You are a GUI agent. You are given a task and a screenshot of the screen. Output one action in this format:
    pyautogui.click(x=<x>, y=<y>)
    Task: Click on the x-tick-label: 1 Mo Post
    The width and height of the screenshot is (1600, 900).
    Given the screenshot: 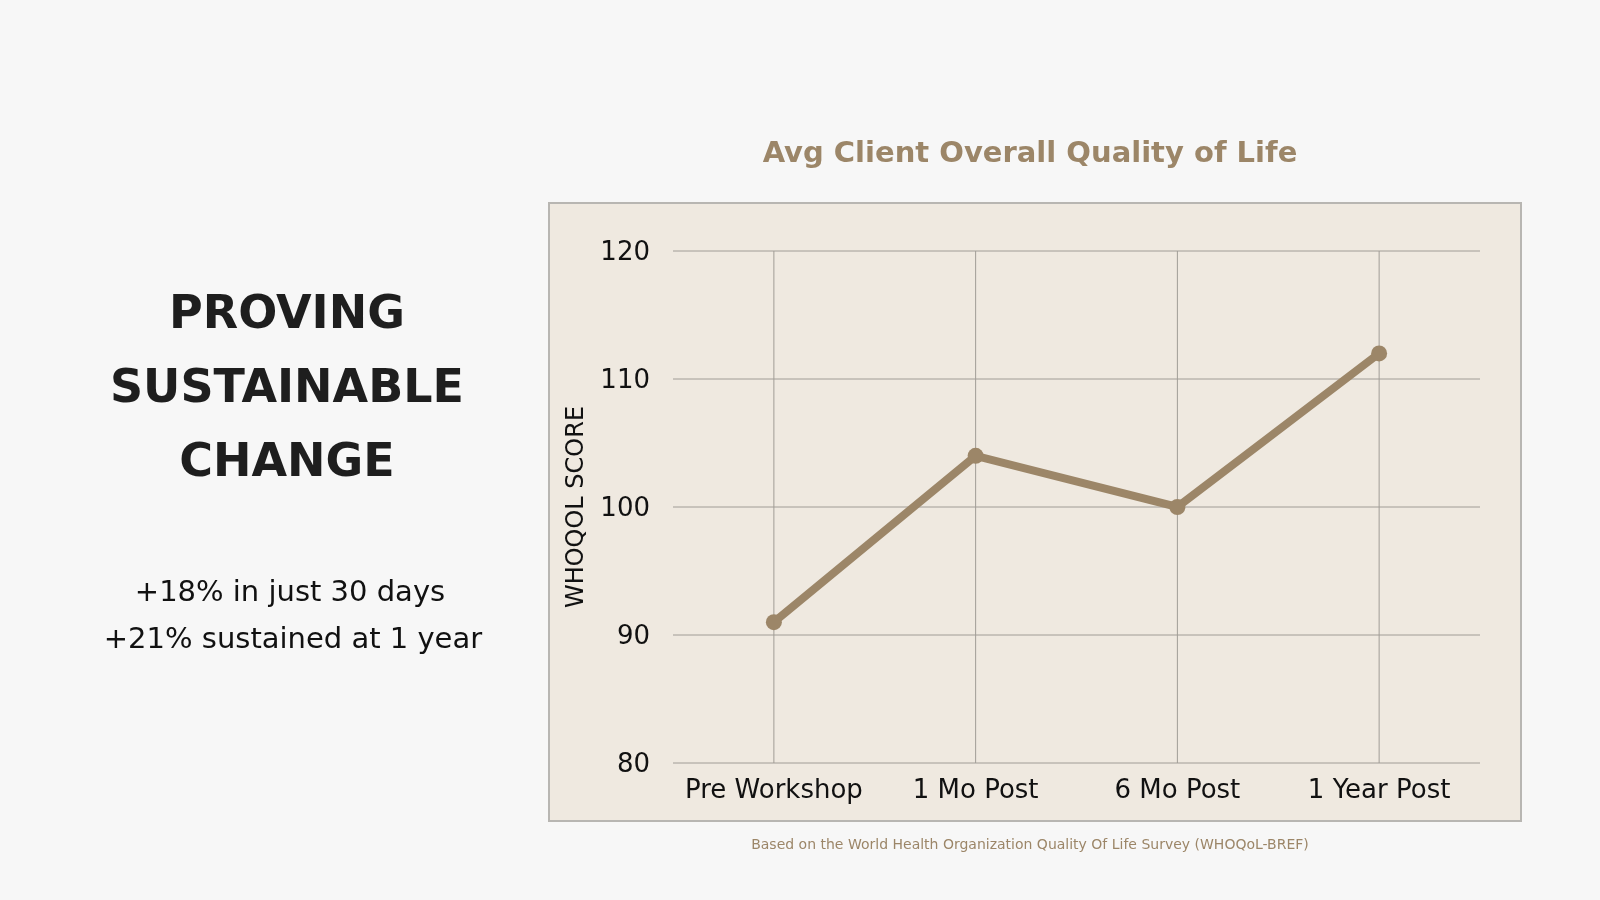 What is the action you would take?
    pyautogui.click(x=975, y=789)
    